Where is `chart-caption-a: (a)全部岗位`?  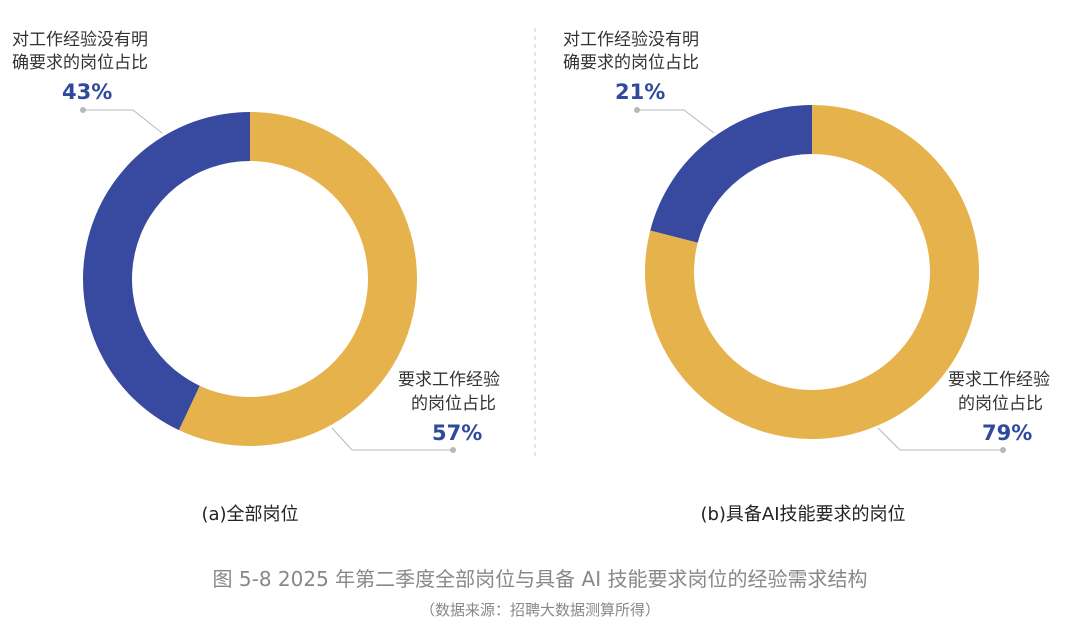 chart-caption-a: (a)全部岗位 is located at coordinates (249, 514).